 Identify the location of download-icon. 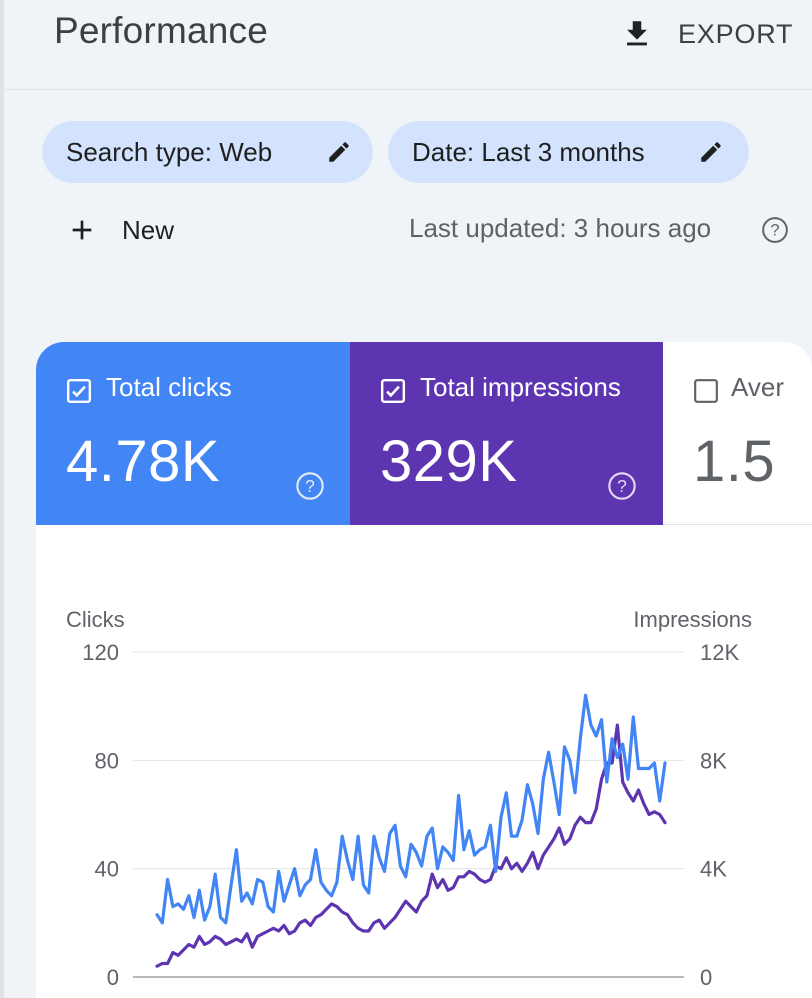
(637, 33).